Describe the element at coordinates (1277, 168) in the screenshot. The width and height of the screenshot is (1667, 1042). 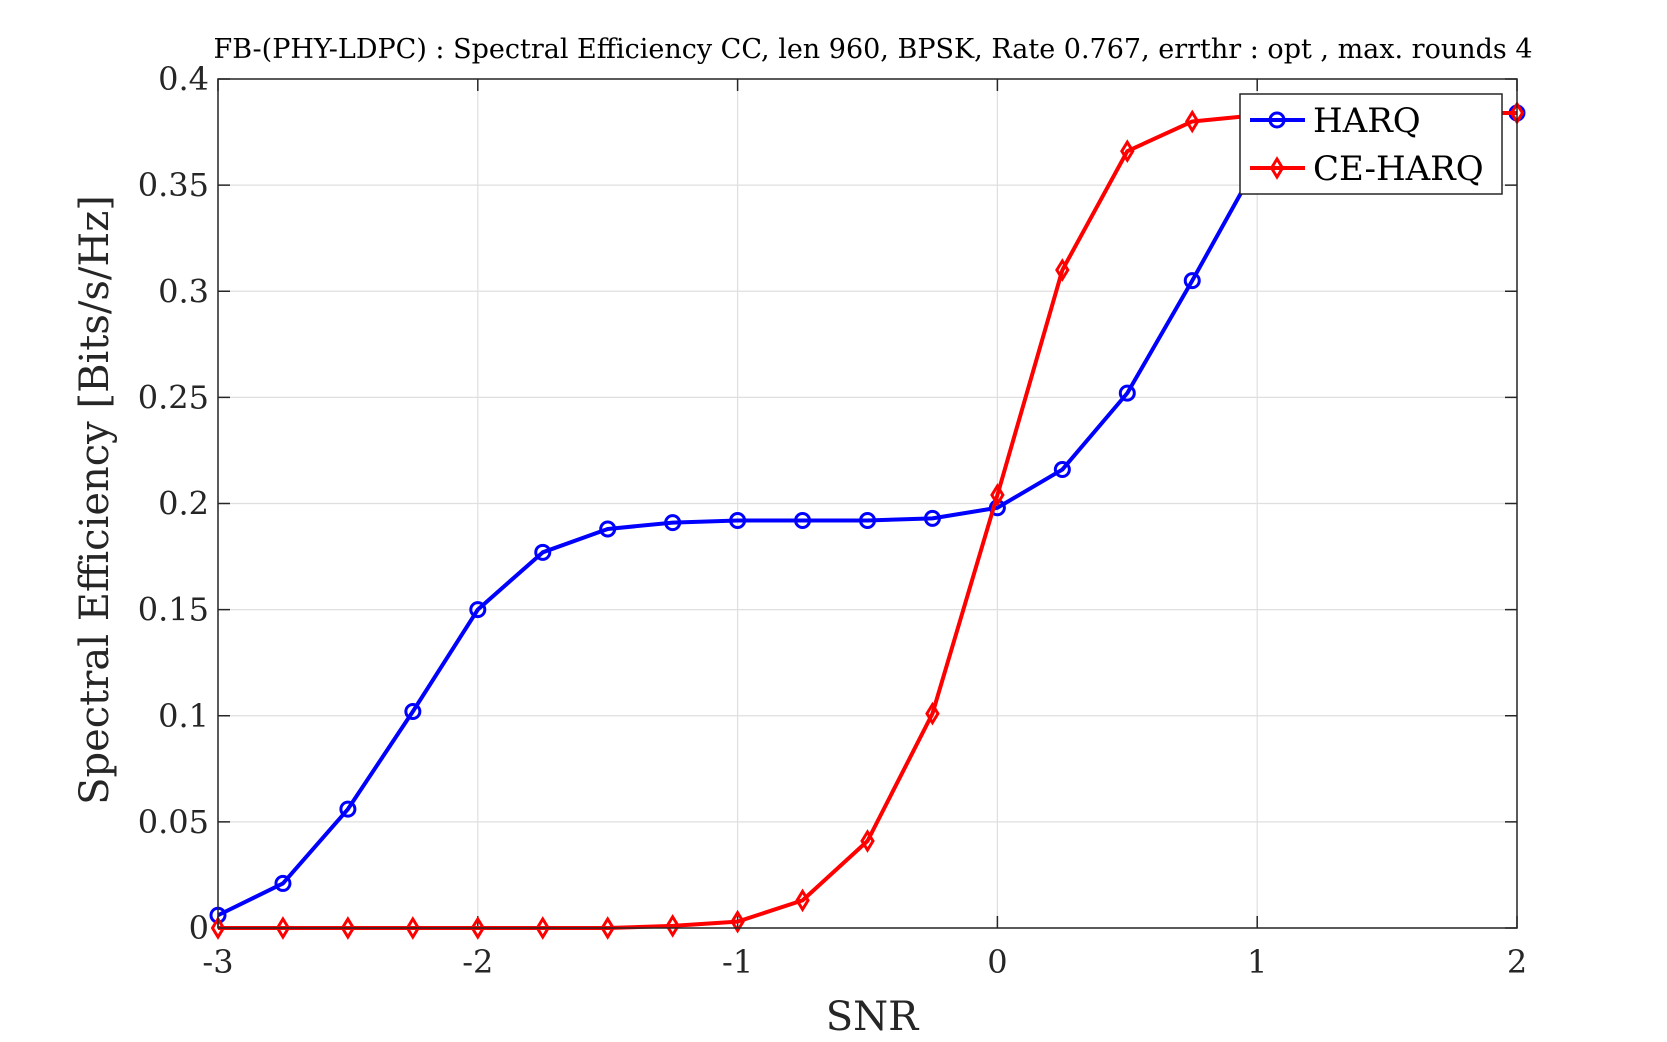
I see `legend-marker-ce-harq` at that location.